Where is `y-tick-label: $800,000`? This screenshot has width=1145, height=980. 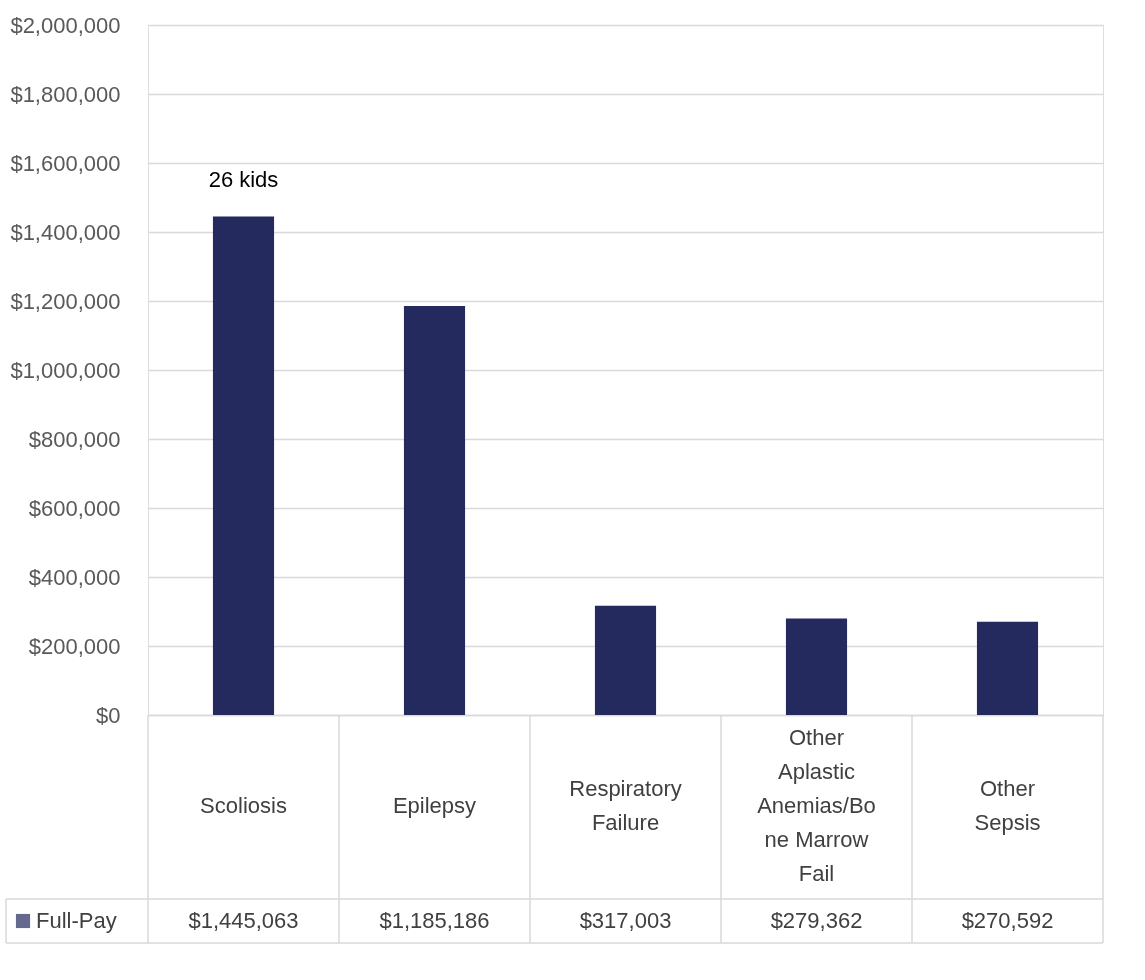 y-tick-label: $800,000 is located at coordinates (74, 439).